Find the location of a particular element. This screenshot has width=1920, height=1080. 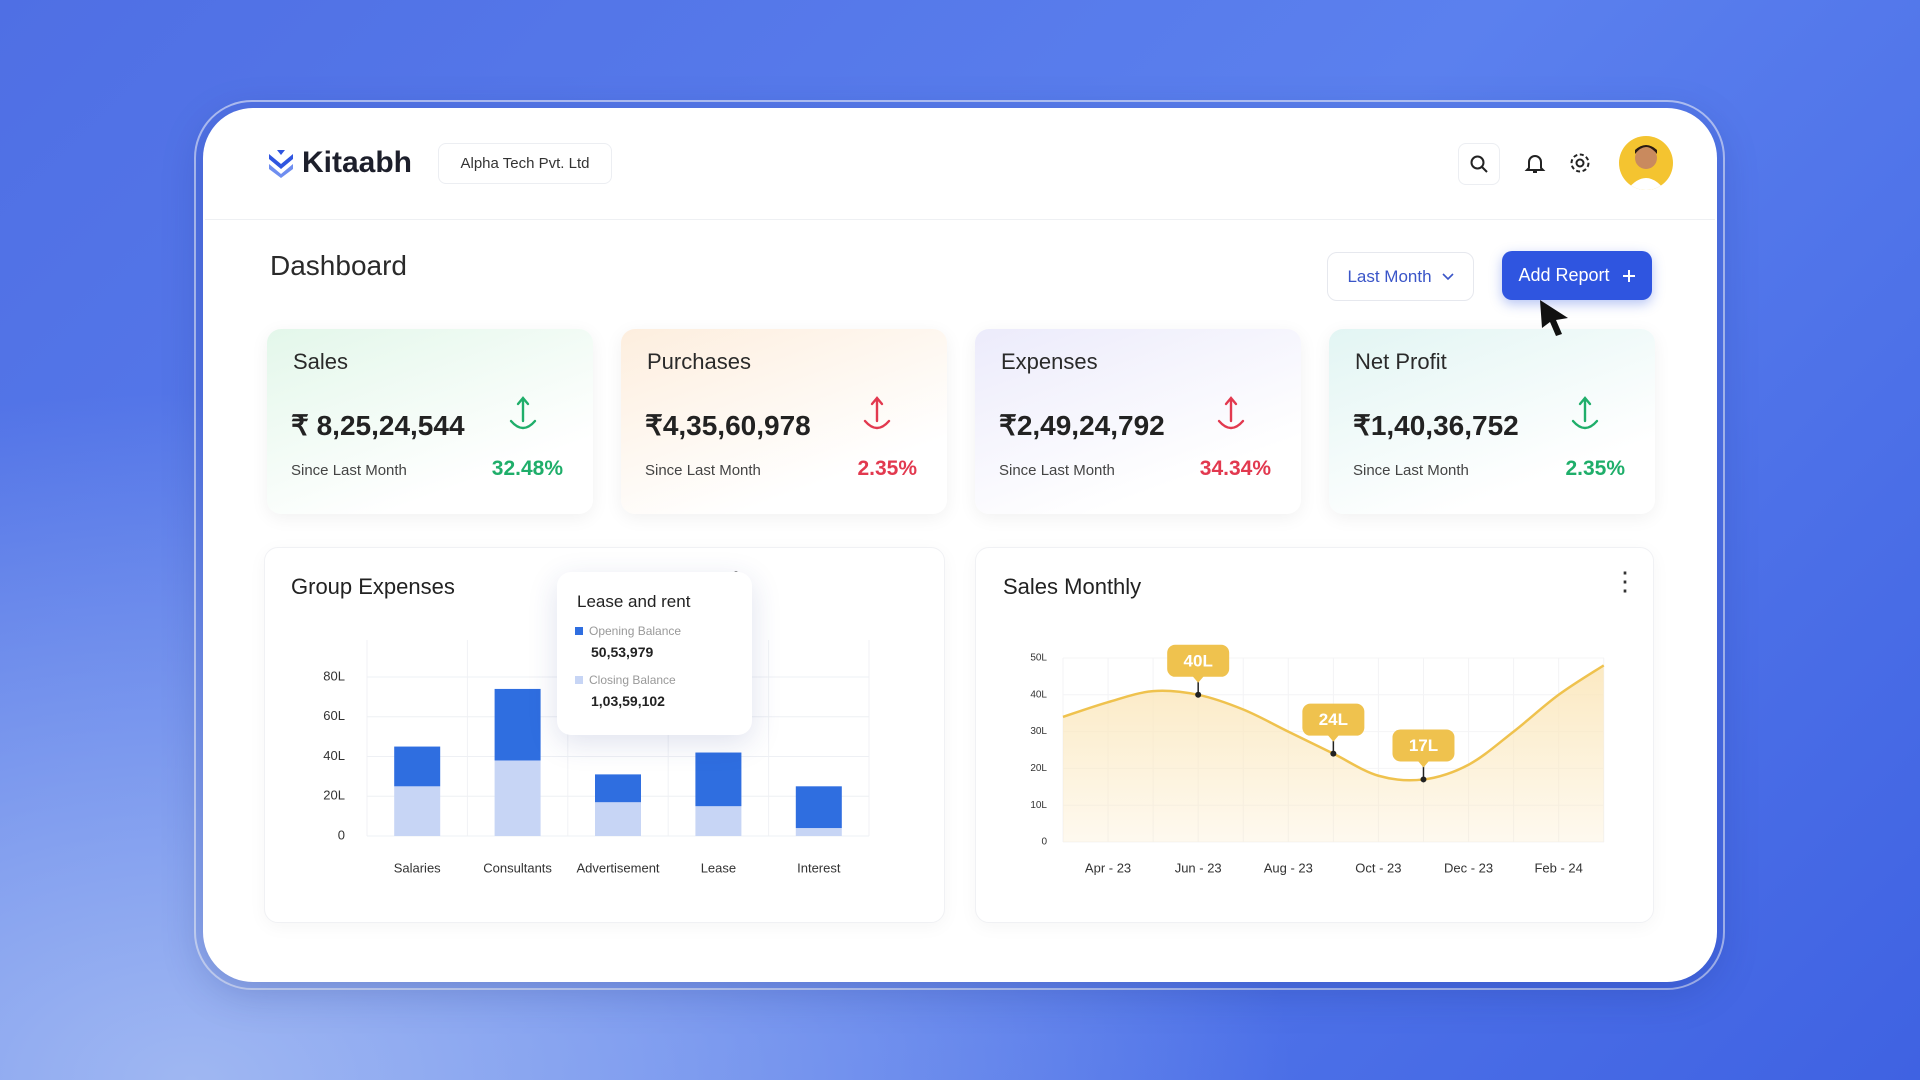

x-tick-label: Advertisement is located at coordinates (617, 867).